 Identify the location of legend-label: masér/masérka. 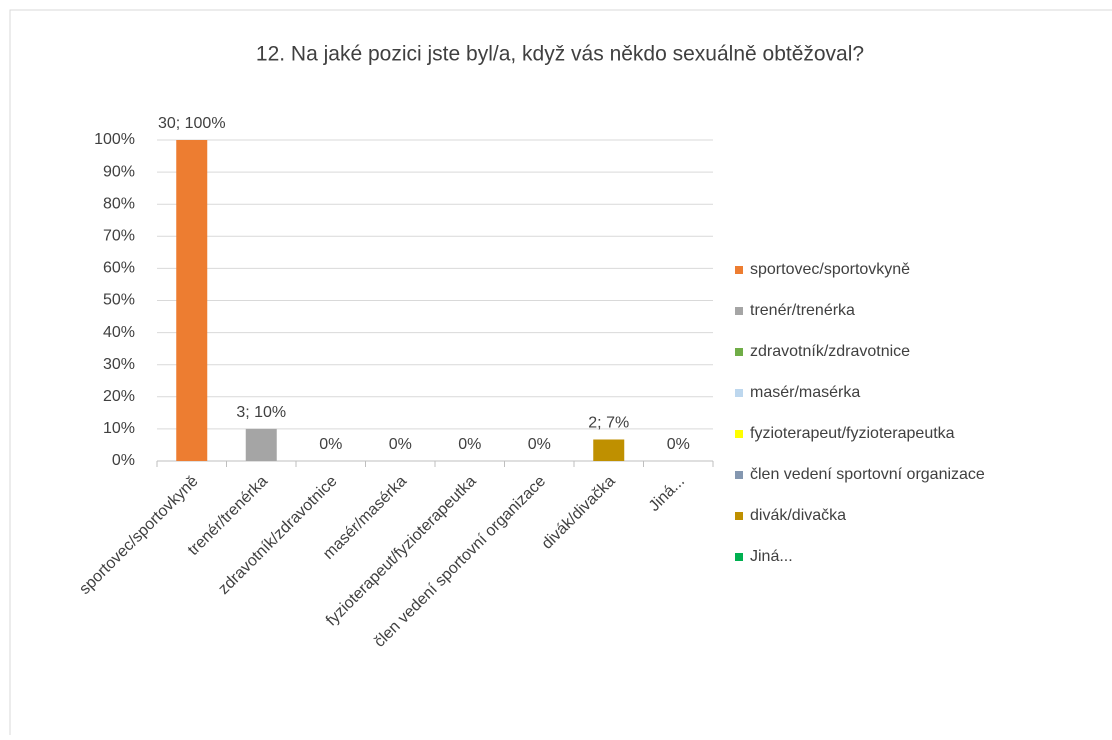
(805, 392).